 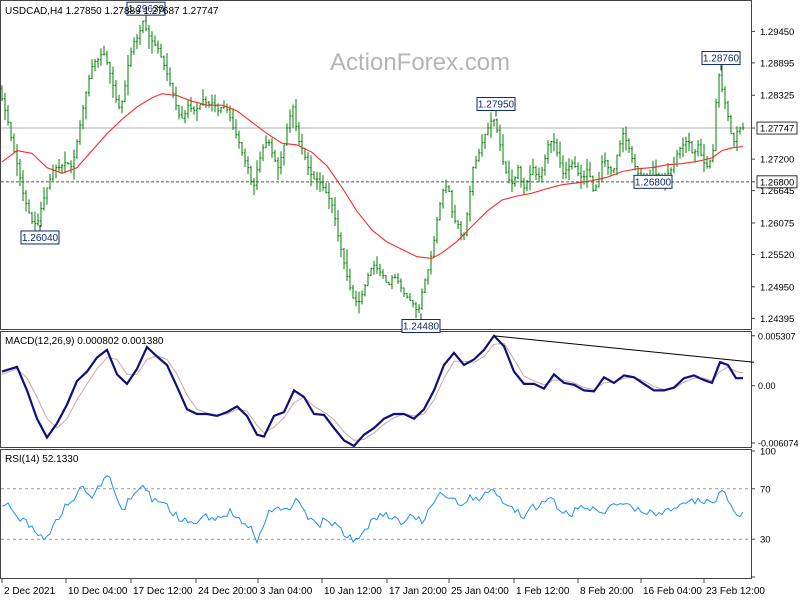 I want to click on price-y-tick-label: 1.28895, so click(x=777, y=63).